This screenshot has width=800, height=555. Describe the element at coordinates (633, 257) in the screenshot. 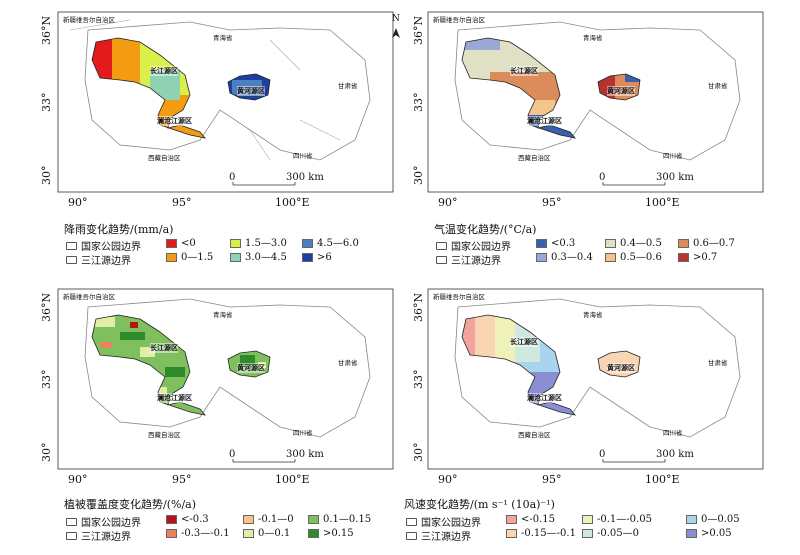

I see `legend-item: 0.5—0.6` at that location.